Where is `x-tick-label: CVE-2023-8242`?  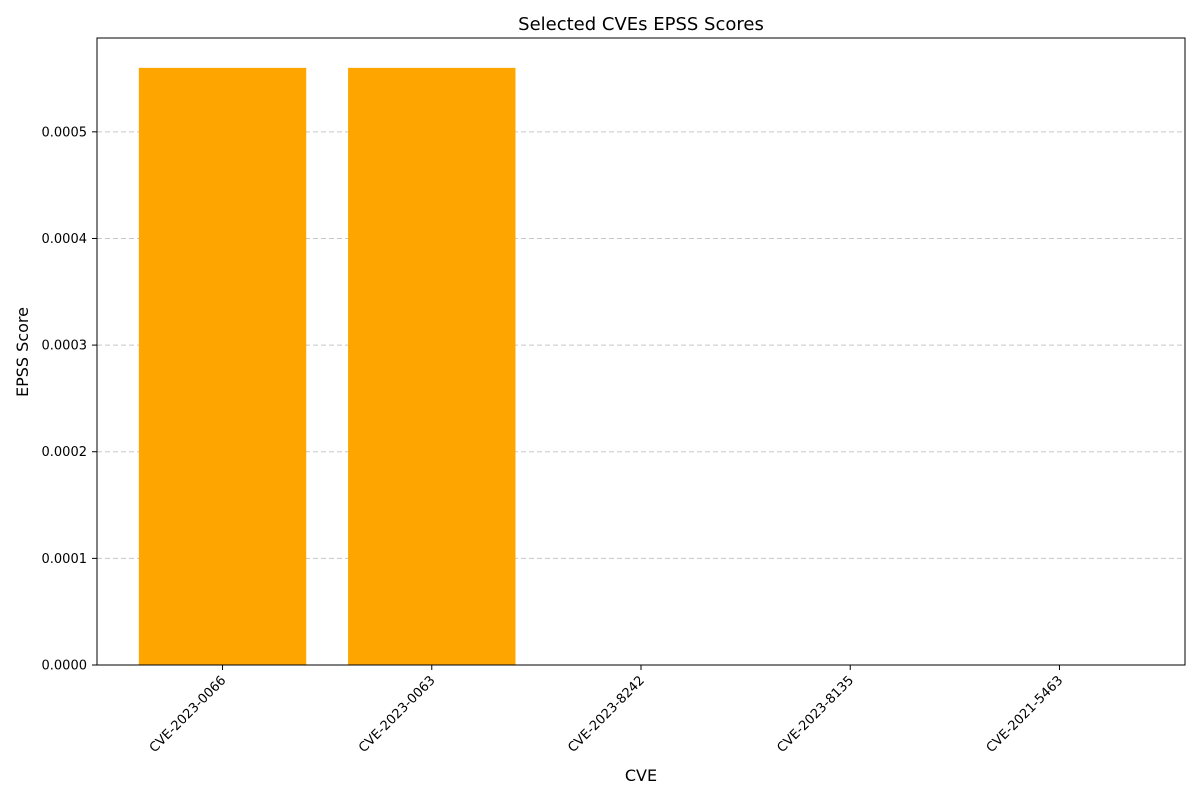 x-tick-label: CVE-2023-8242 is located at coordinates (606, 714).